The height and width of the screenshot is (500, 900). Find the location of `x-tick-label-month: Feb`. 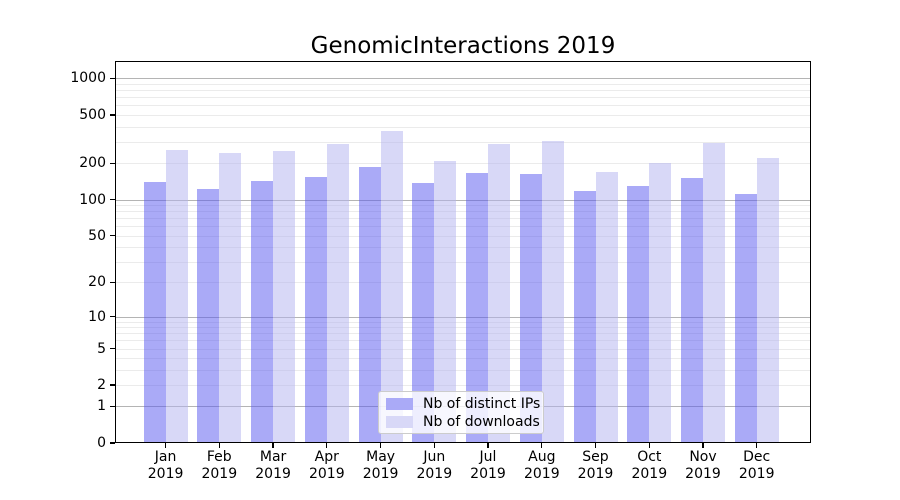

x-tick-label-month: Feb is located at coordinates (219, 457).